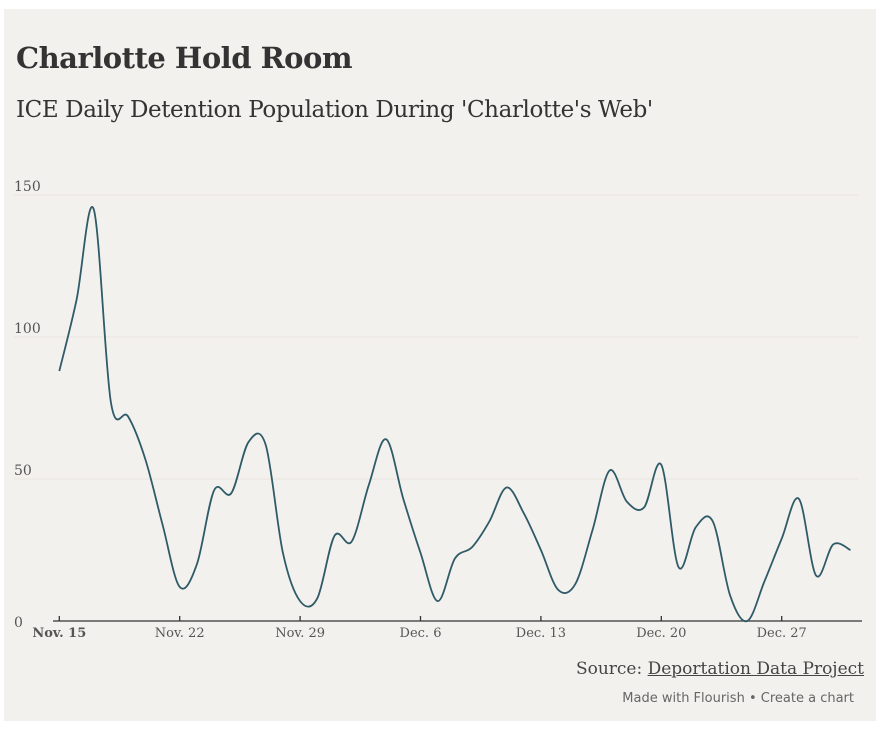 The height and width of the screenshot is (729, 880). Describe the element at coordinates (755, 669) in the screenshot. I see `source-link: Deportation Data Project` at that location.